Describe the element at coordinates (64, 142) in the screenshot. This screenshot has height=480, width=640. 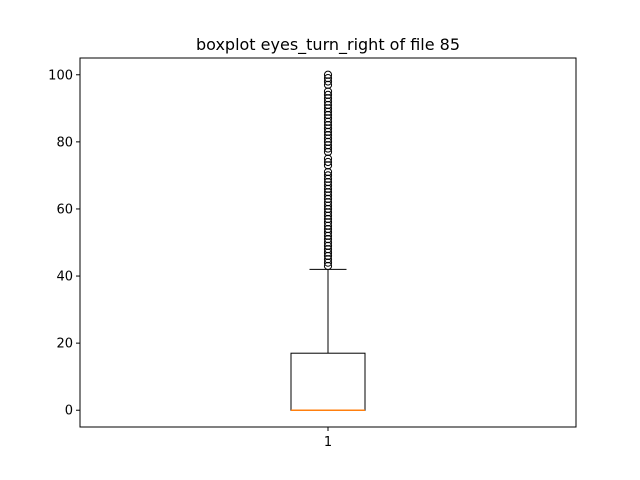
I see `y-tick-label: 80` at that location.